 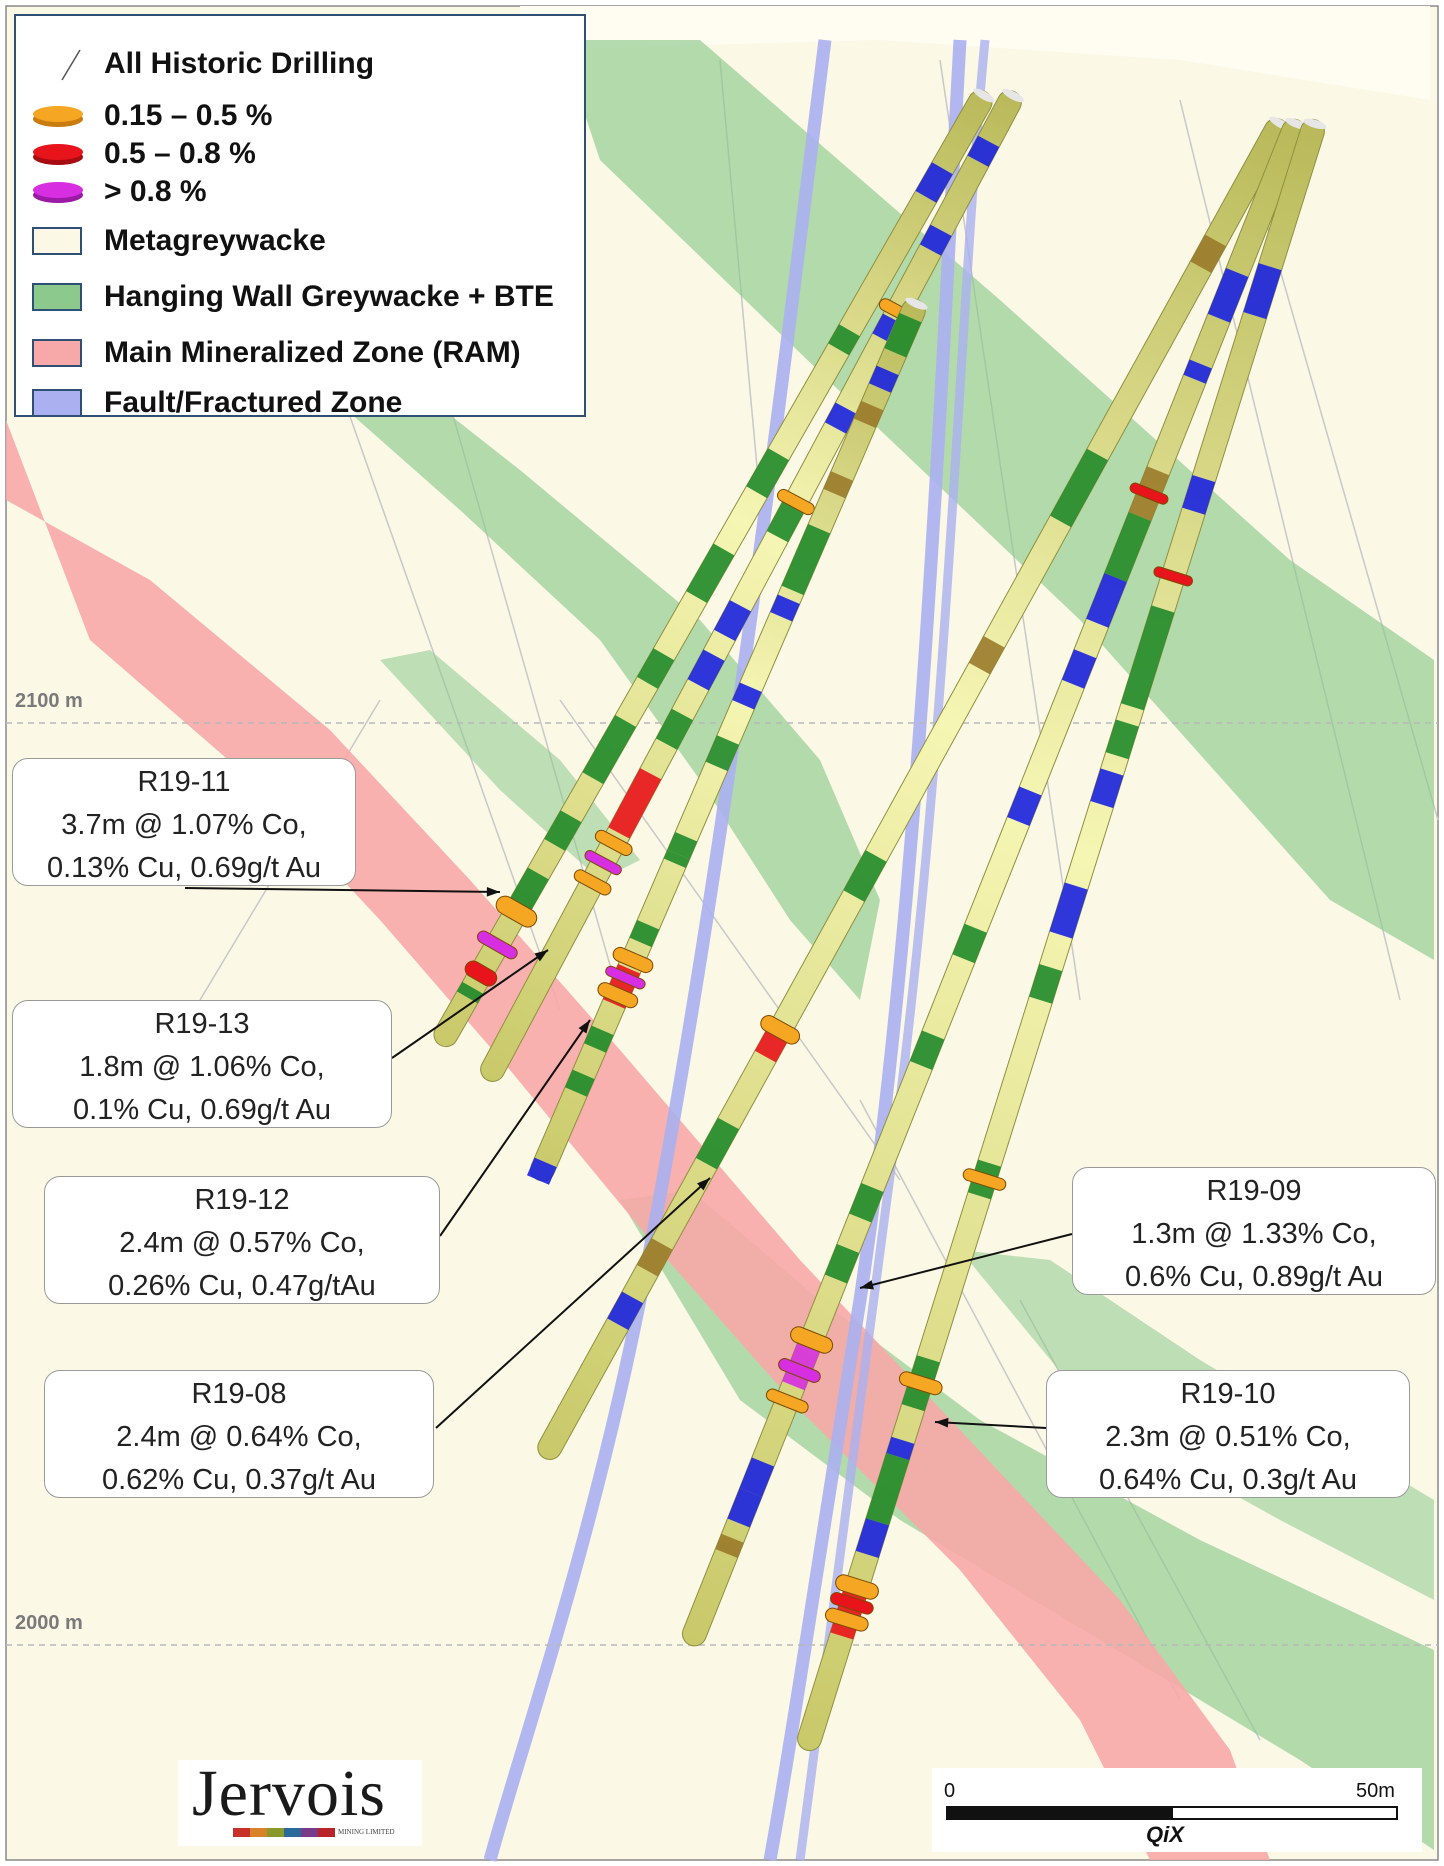 What do you see at coordinates (202, 1024) in the screenshot?
I see `callout-hole-id: R19-13` at bounding box center [202, 1024].